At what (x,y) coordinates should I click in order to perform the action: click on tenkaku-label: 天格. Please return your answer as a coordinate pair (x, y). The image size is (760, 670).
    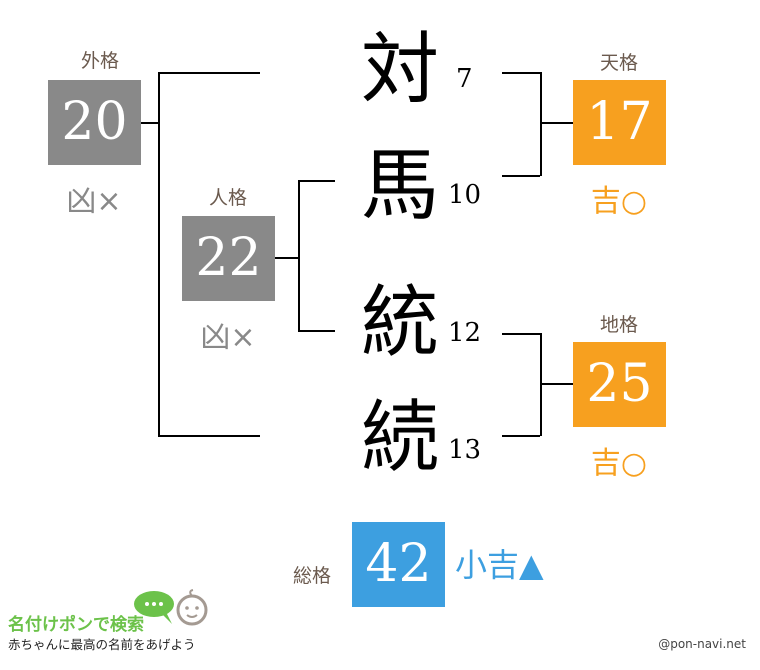
    Looking at the image, I should click on (618, 63).